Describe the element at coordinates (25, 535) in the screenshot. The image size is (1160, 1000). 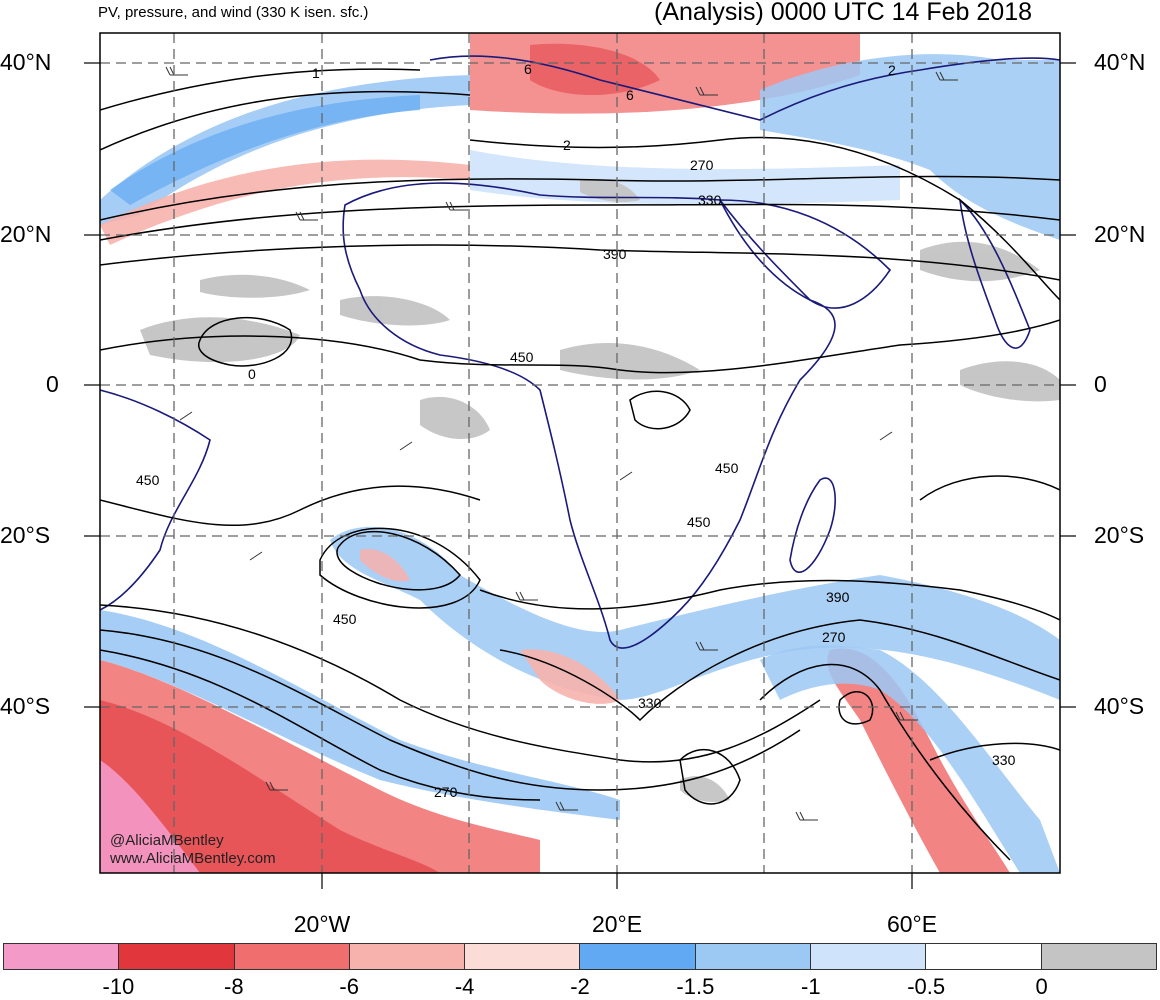
I see `lat-label-20s-left: 20°S` at that location.